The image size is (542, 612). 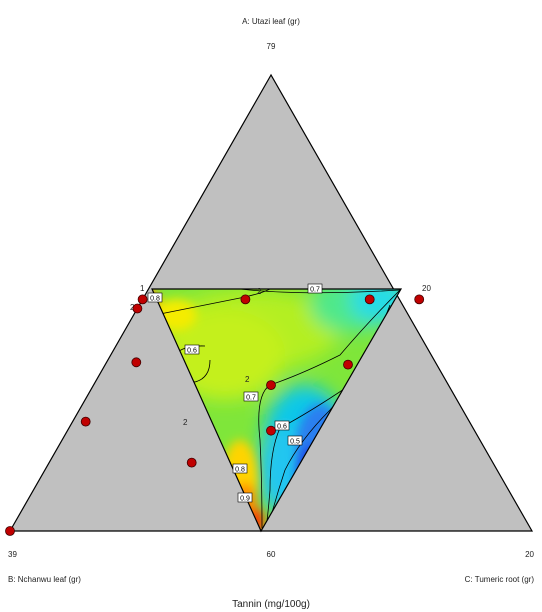 What do you see at coordinates (245, 499) in the screenshot?
I see `contour-label: 0.9` at bounding box center [245, 499].